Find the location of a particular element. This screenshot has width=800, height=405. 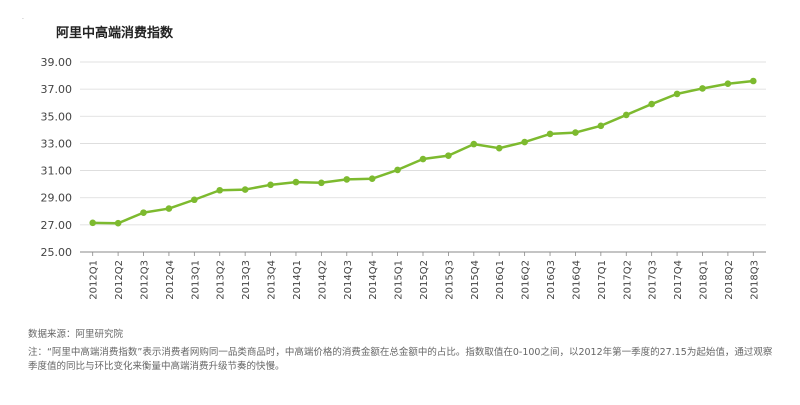

x-tick-label: 2015Q1 is located at coordinates (399, 280).